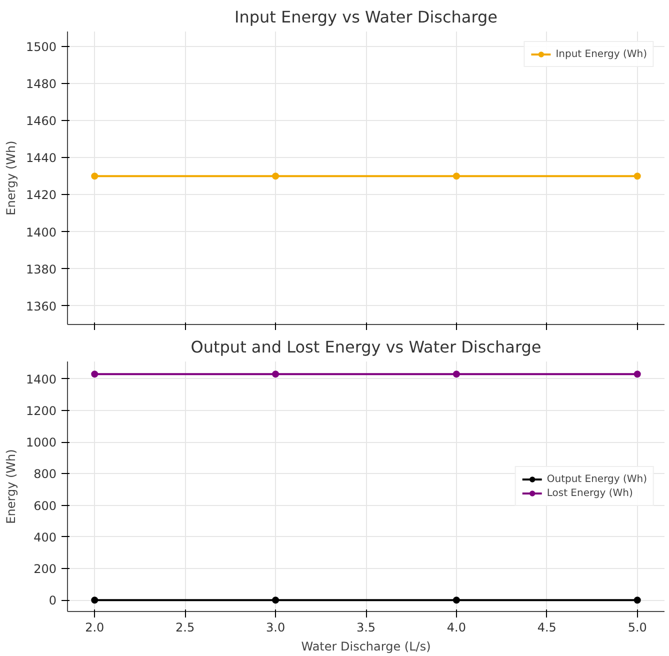 This screenshot has height=656, width=669. I want to click on y-tick-label: 1500, so click(41, 47).